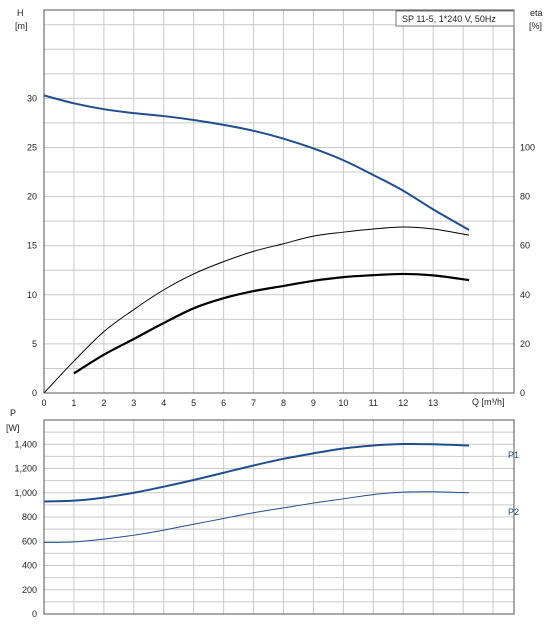  I want to click on x-tick-label: 3, so click(133, 403).